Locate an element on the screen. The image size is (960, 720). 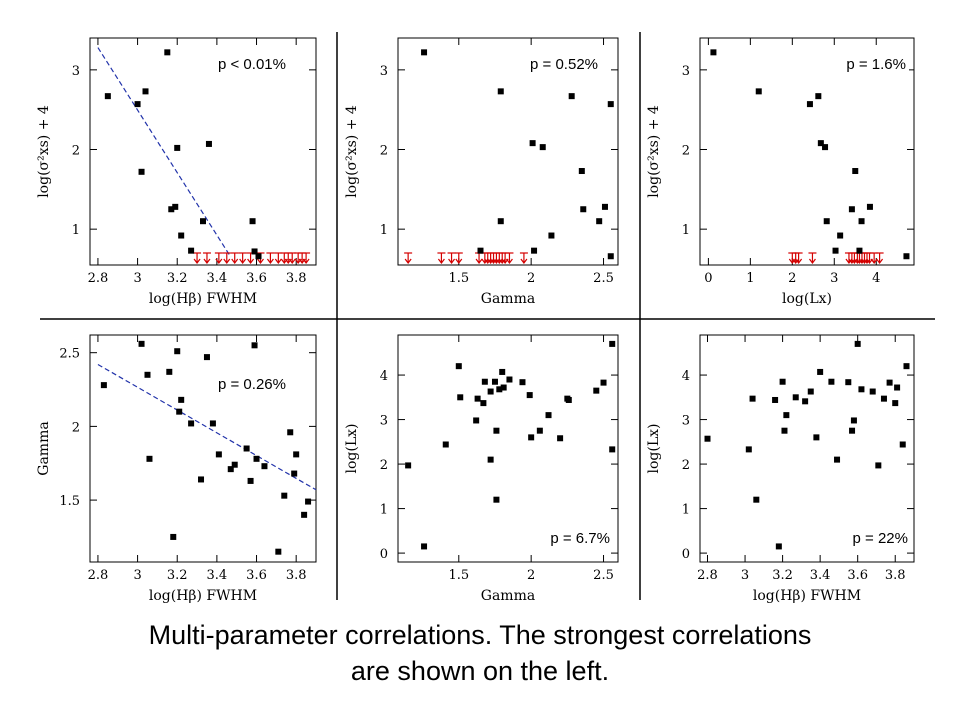
scatter-panel-2: 1.5 2 2.5 1 2 3 Gamma log(σ²xs) + 4 p = 0.52% is located at coordinates (481, 172).